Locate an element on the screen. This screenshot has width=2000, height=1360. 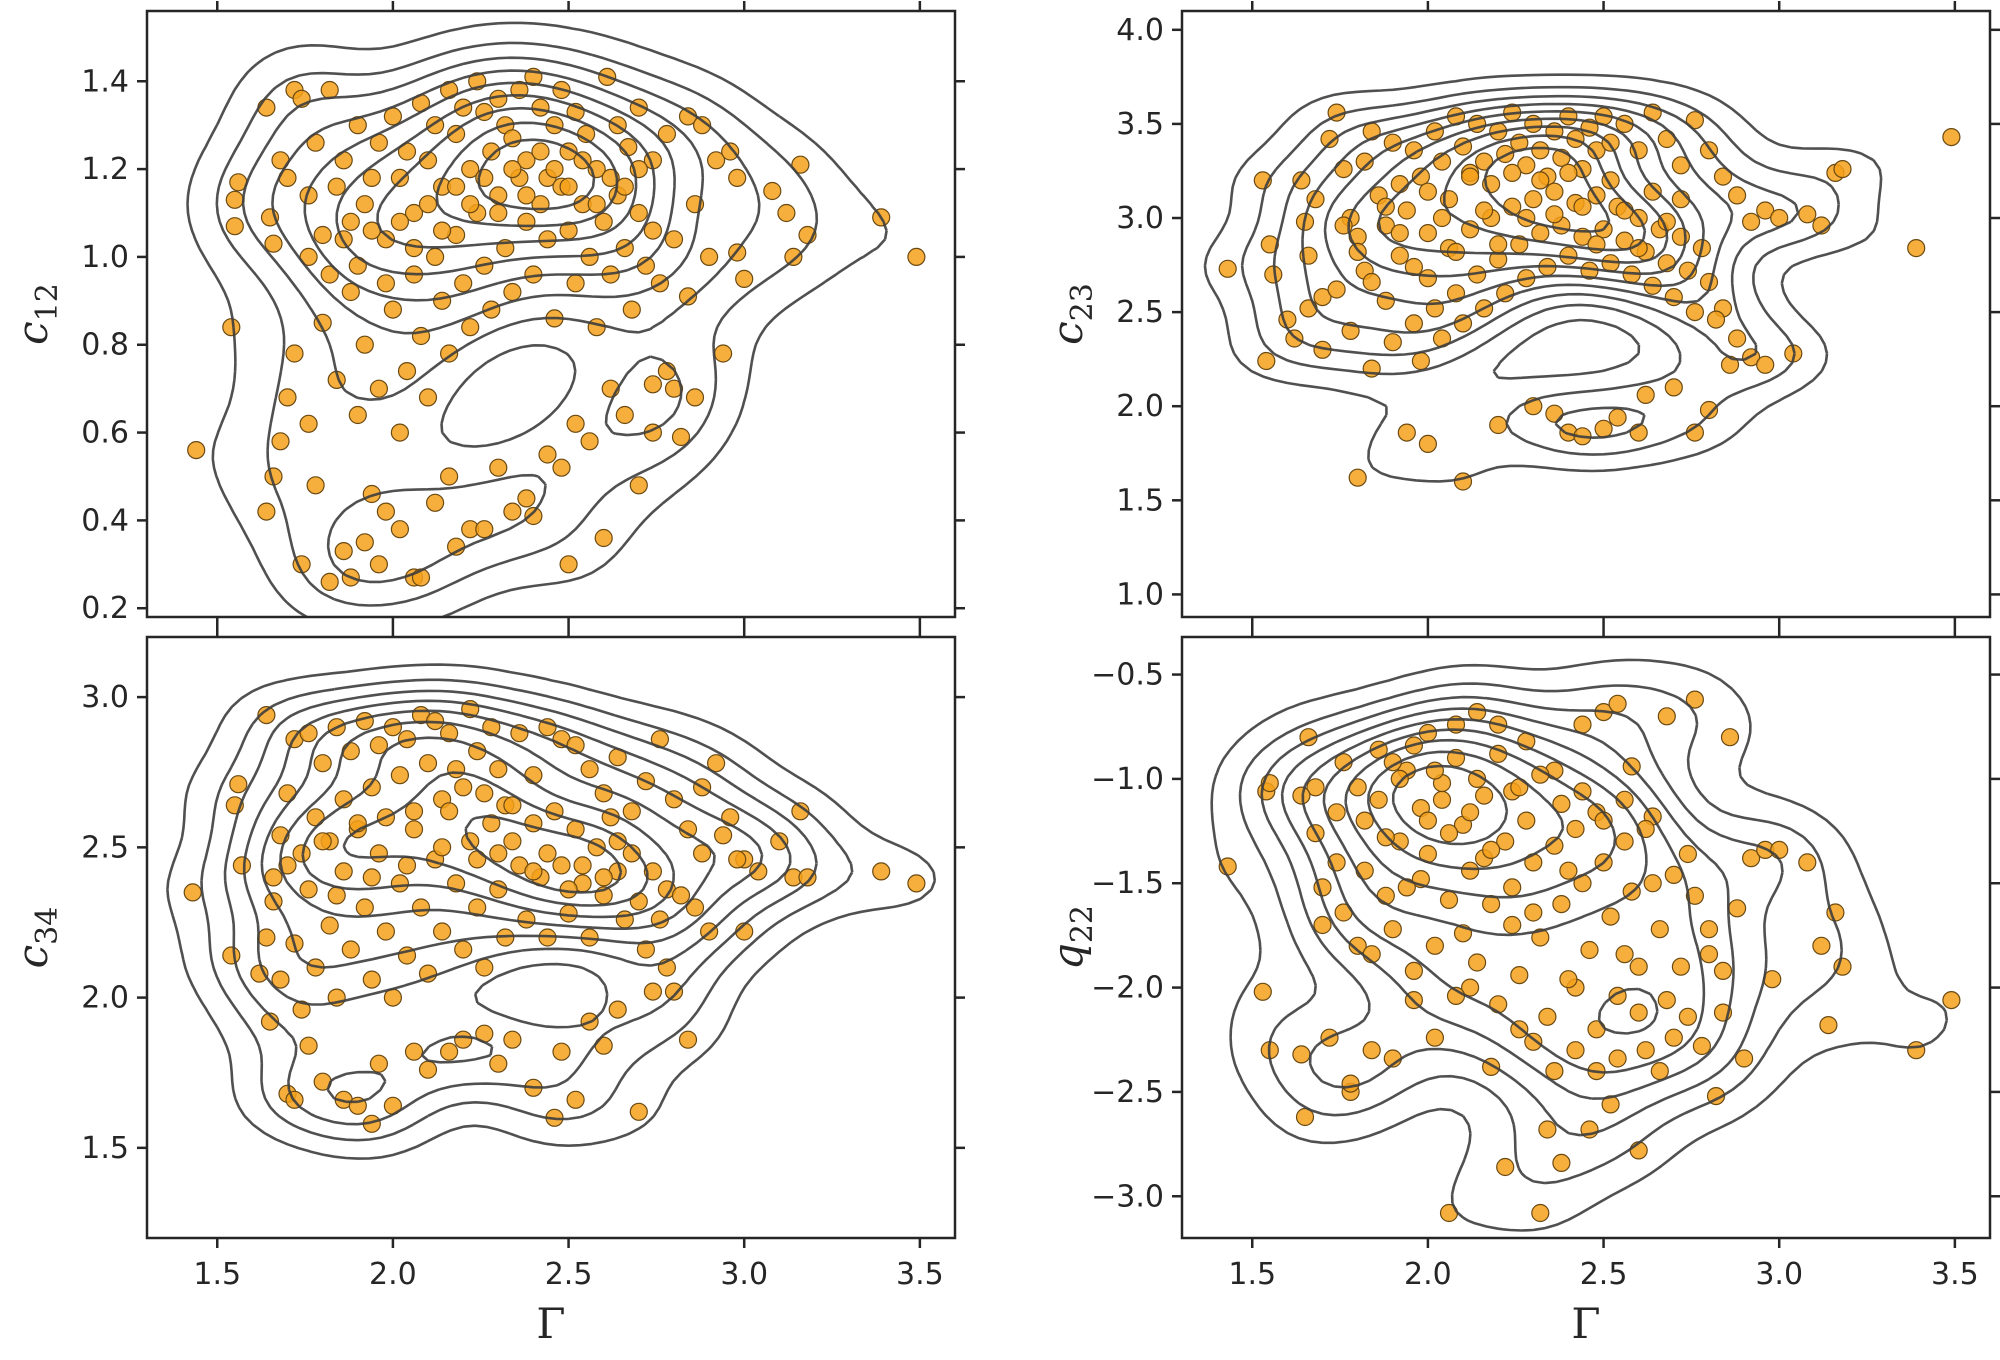
scatter-points is located at coordinates (554, 916).